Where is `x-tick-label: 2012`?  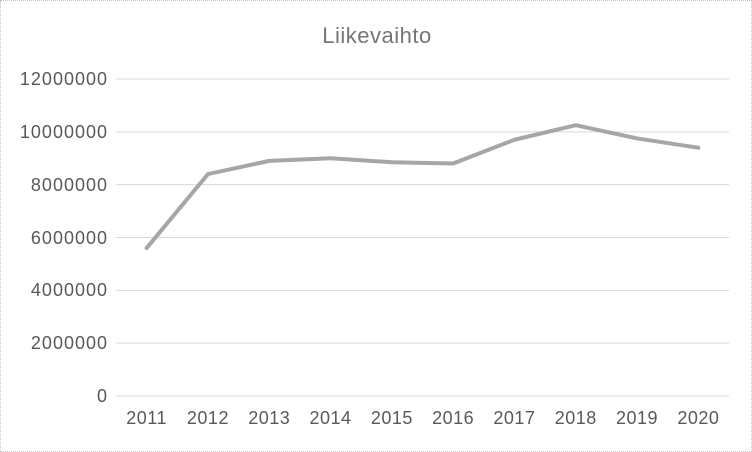 x-tick-label: 2012 is located at coordinates (207, 418).